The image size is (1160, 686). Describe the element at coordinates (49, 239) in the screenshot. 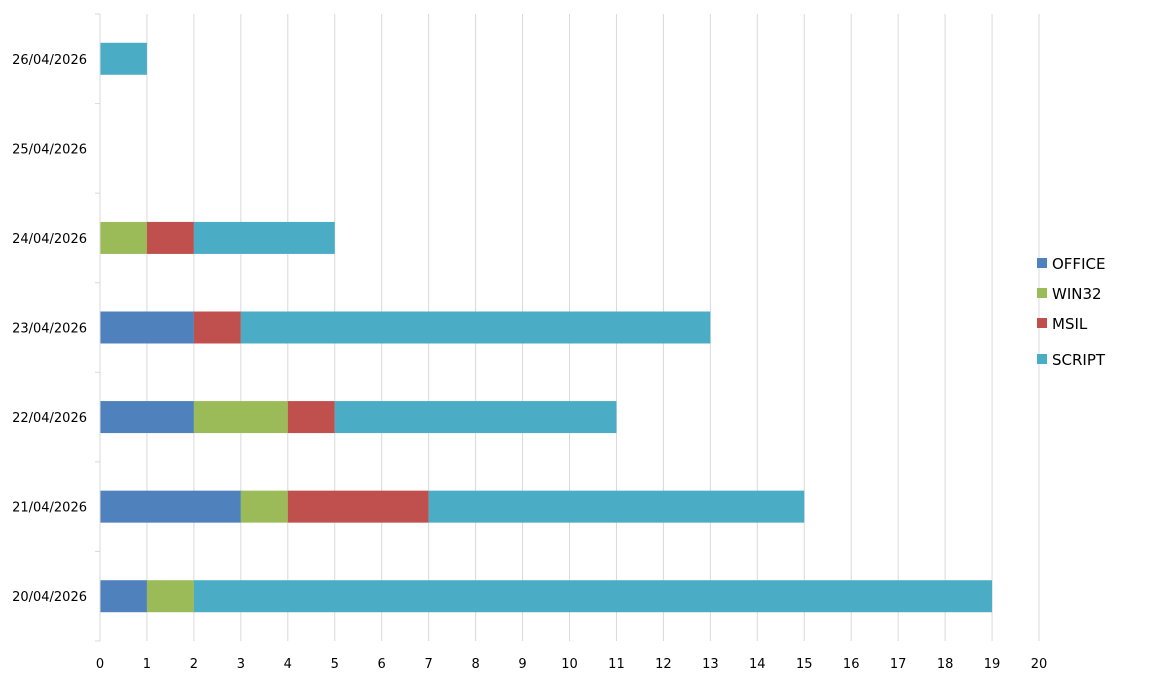

I see `category-label: 24/04/2026` at that location.